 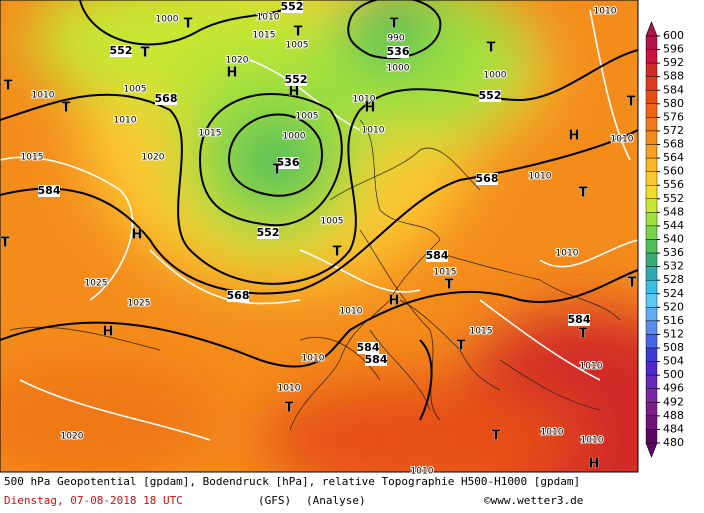 What do you see at coordinates (673, 76) in the screenshot?
I see `colorbar-label: 588` at bounding box center [673, 76].